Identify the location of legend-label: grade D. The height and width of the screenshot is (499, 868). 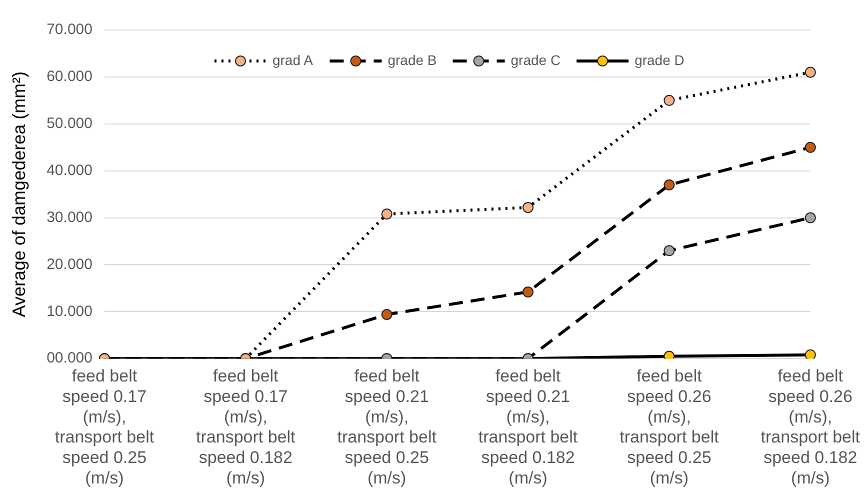
(659, 60).